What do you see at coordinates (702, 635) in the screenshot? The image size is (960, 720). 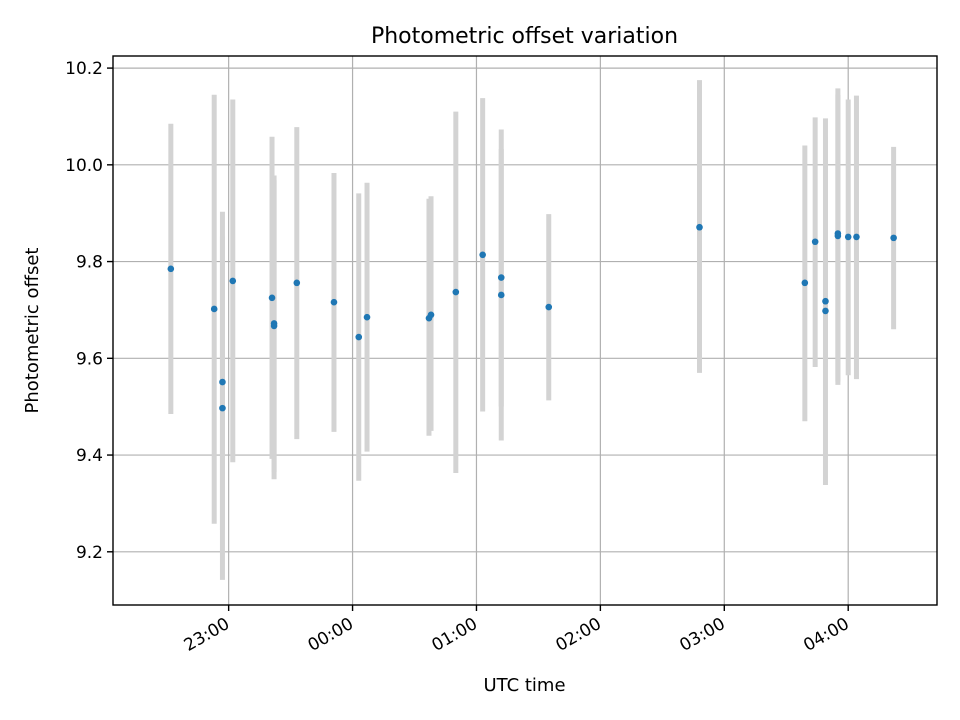 I see `x-tick-label: 03:00` at bounding box center [702, 635].